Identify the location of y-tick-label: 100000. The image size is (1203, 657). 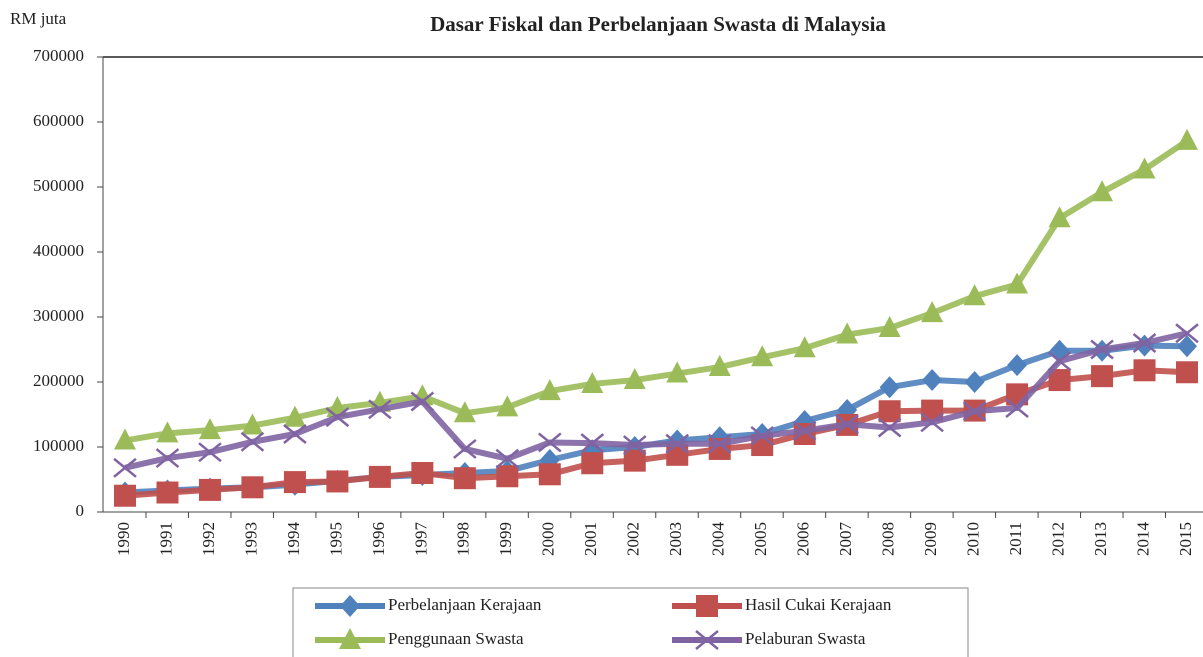
(58, 445).